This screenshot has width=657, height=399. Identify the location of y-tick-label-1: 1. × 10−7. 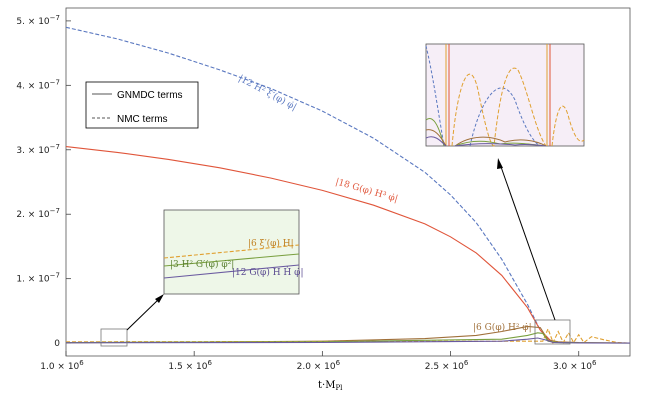
(38, 278).